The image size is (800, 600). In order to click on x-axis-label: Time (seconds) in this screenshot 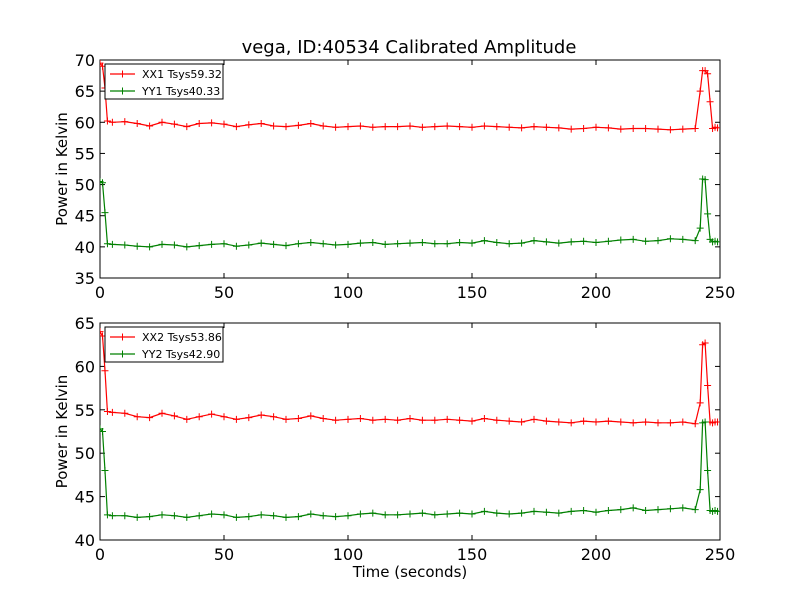, I will do `click(410, 572)`.